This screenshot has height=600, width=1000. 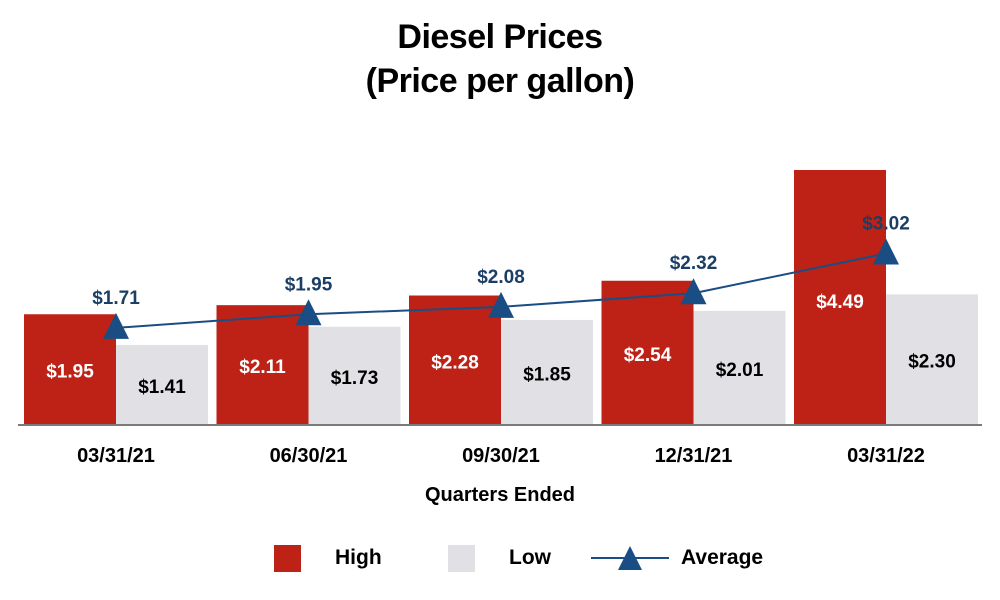 I want to click on x-tick-label-4: 03/31/22, so click(x=886, y=456).